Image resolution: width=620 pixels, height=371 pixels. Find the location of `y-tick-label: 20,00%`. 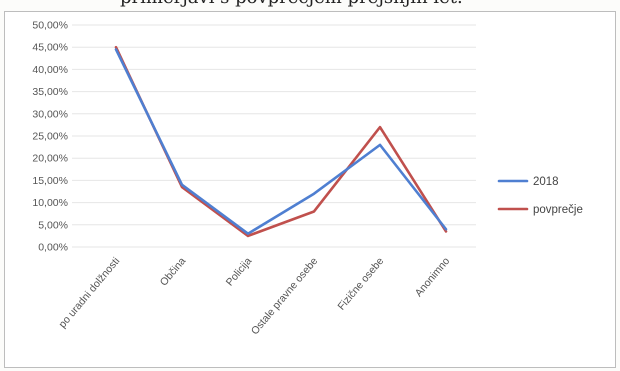

y-tick-label: 20,00% is located at coordinates (50, 159).